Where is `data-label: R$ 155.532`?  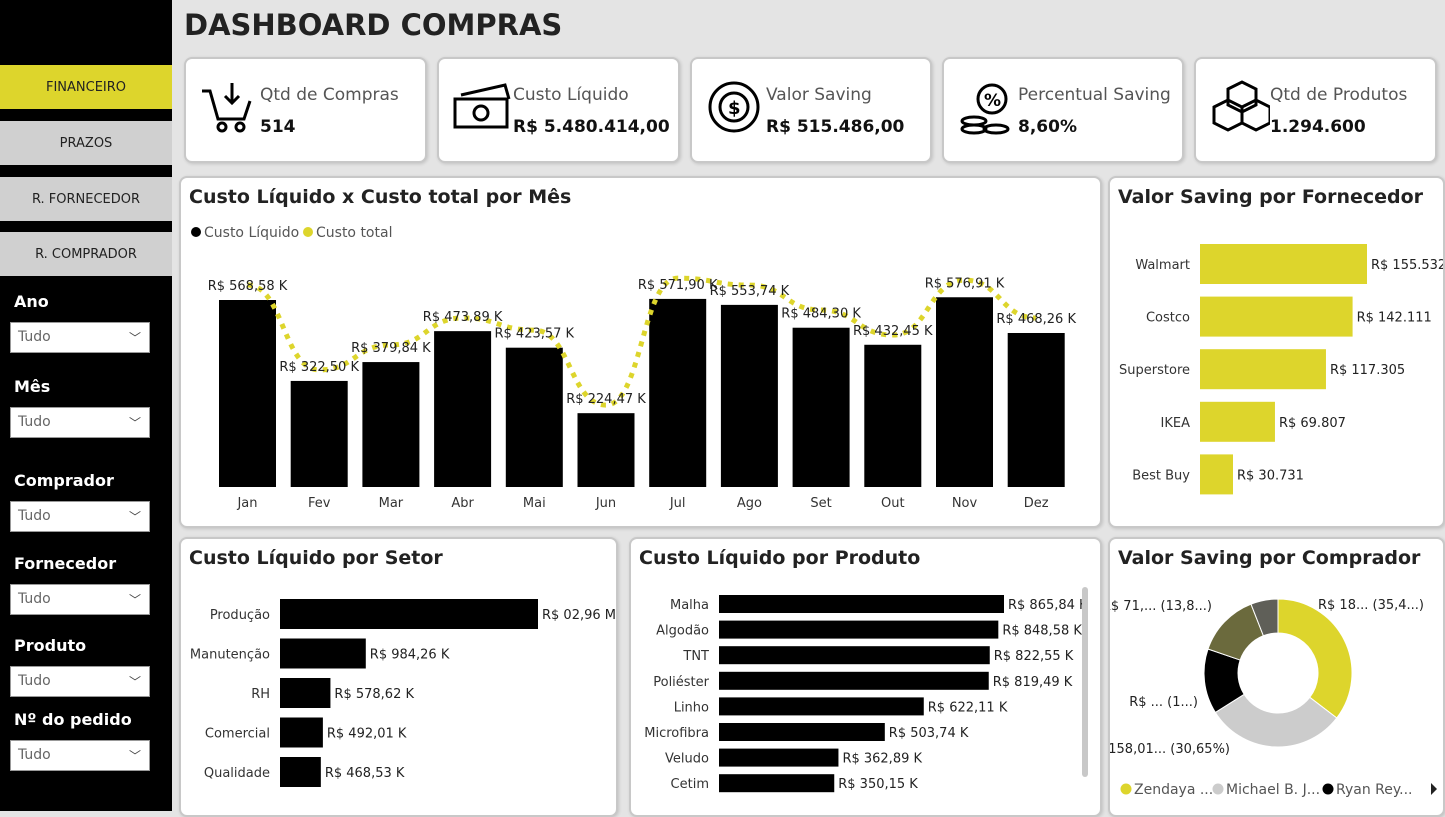 data-label: R$ 155.532 is located at coordinates (1407, 265).